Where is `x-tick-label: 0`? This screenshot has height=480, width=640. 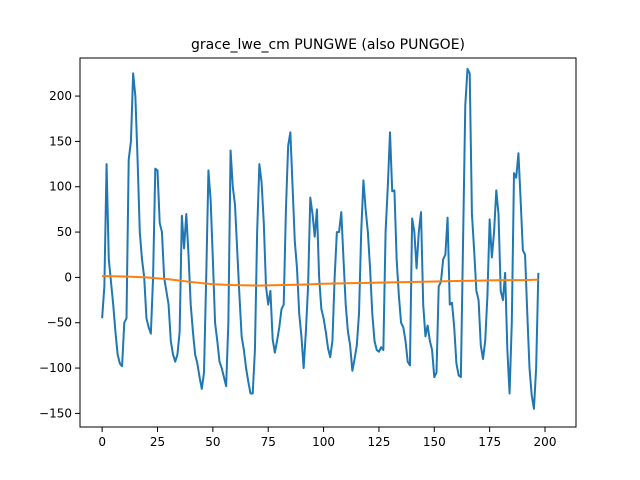 x-tick-label: 0 is located at coordinates (102, 442).